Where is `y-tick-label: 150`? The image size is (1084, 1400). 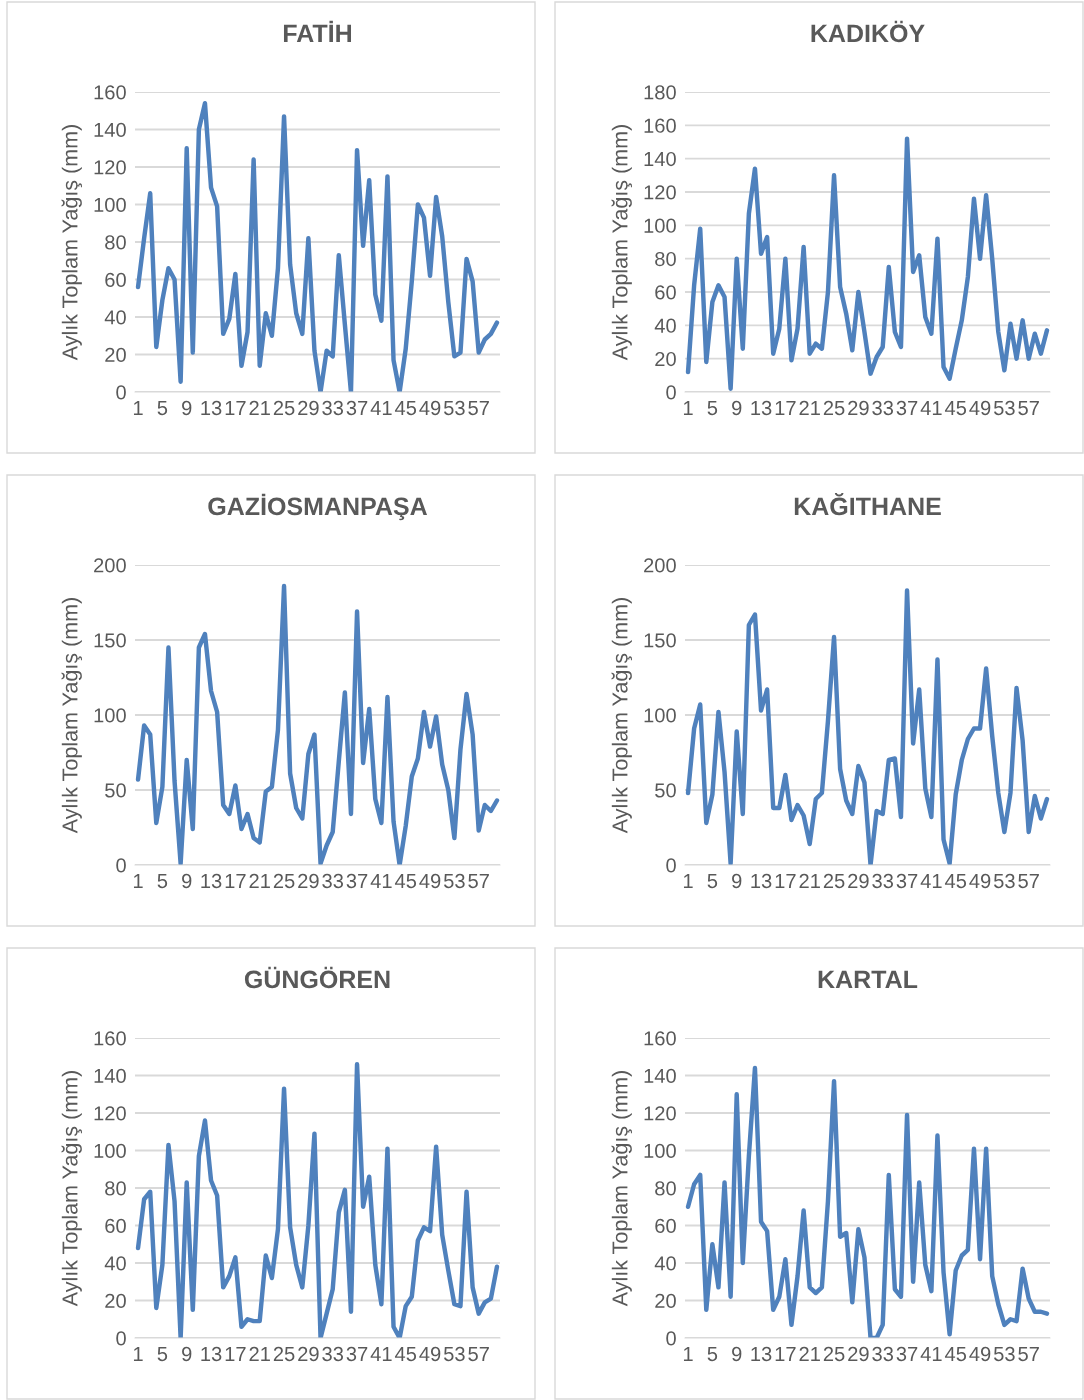
y-tick-label: 150 is located at coordinates (660, 640).